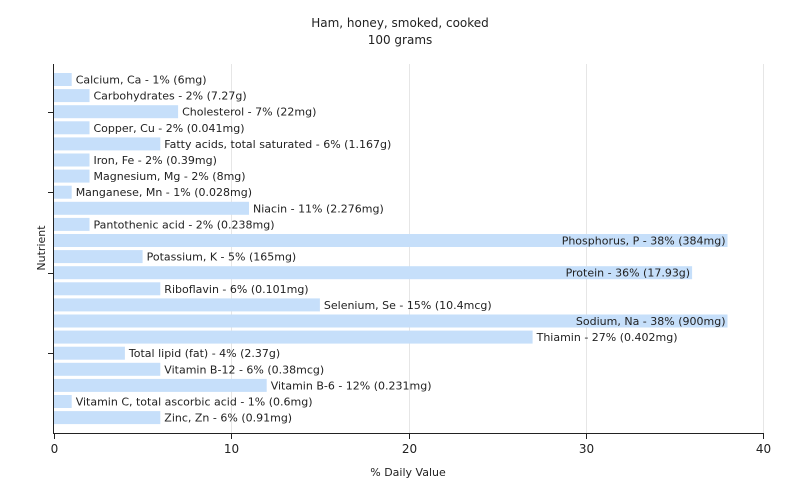  I want to click on x-tick-label: 0, so click(55, 449).